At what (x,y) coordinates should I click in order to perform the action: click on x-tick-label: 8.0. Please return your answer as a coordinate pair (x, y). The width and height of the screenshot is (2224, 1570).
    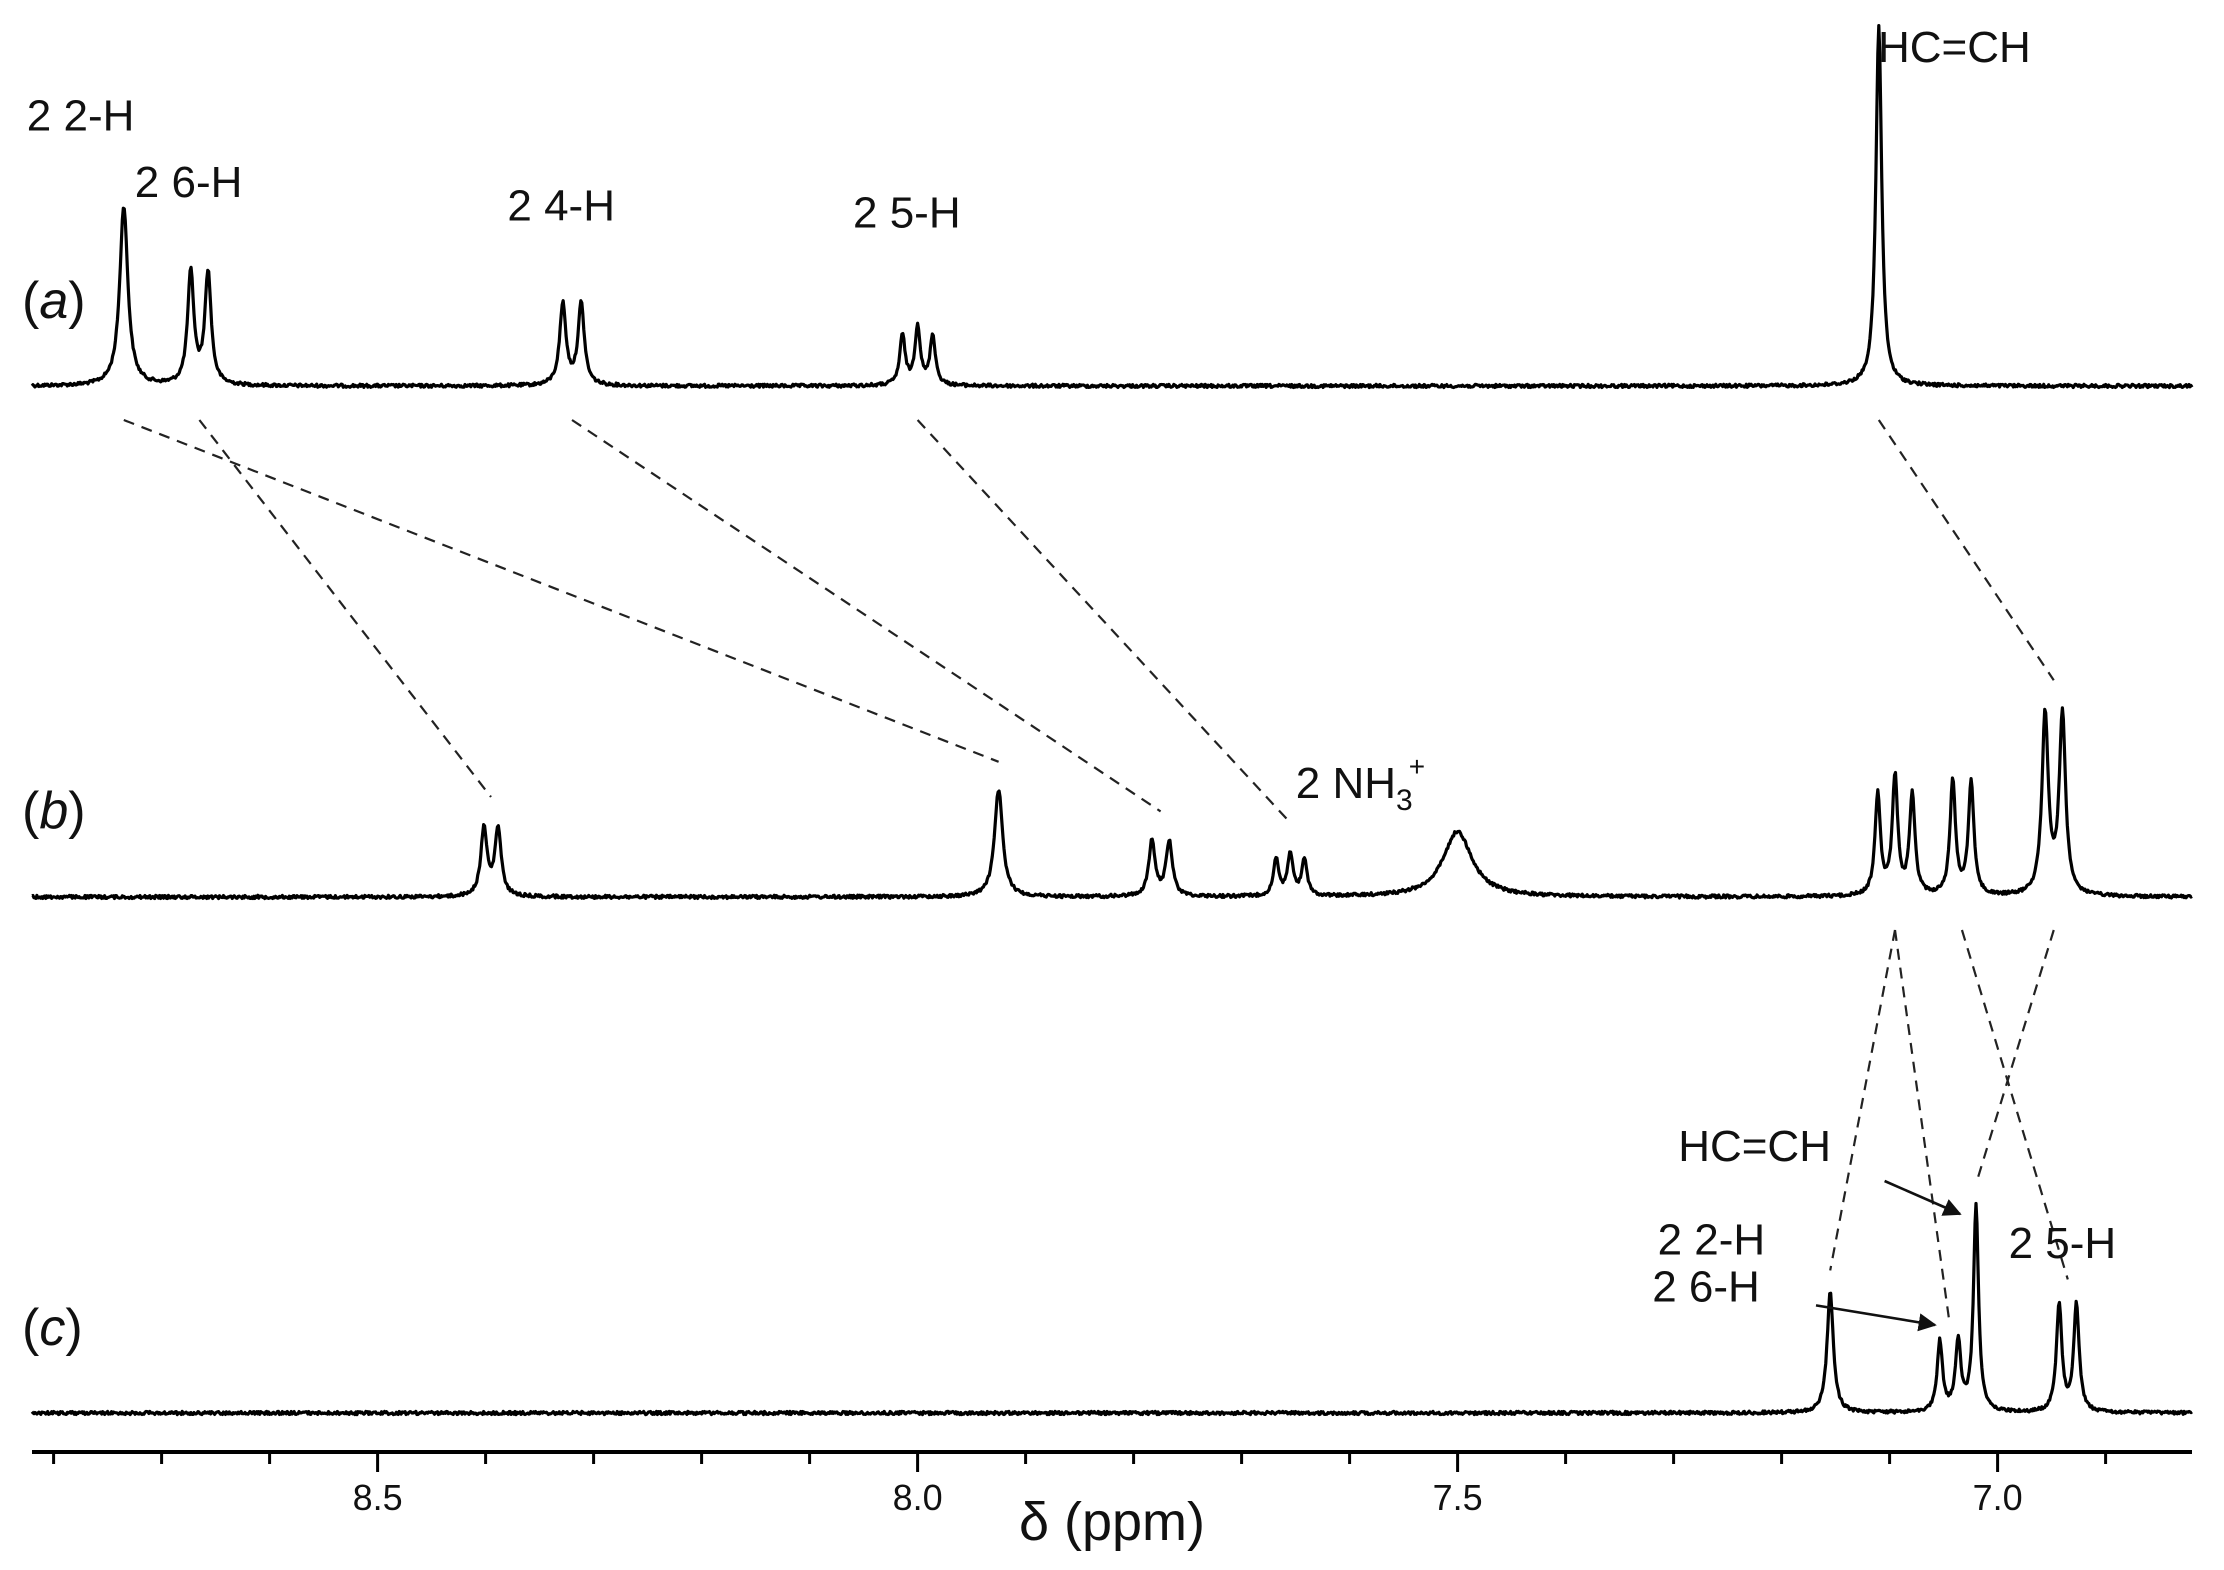
    Looking at the image, I should click on (918, 1497).